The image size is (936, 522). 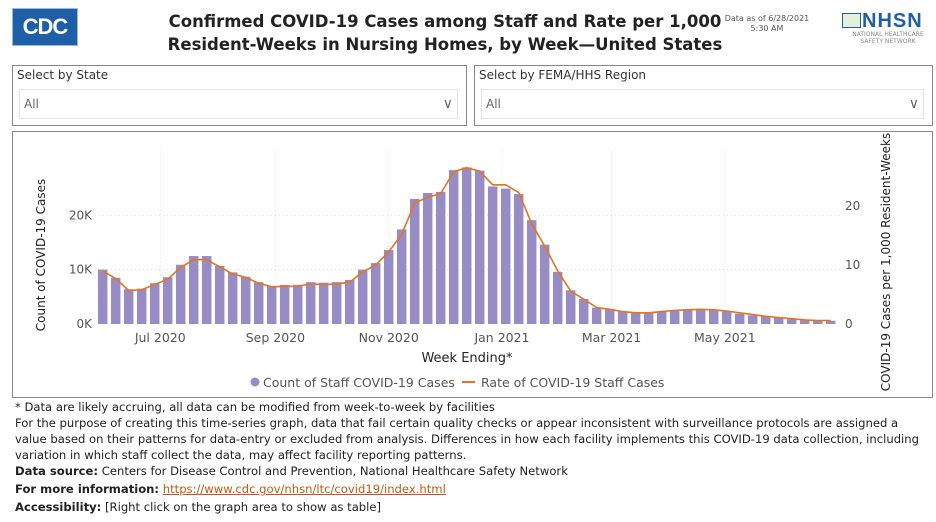 What do you see at coordinates (81, 215) in the screenshot?
I see `y-tick-label: 20K` at bounding box center [81, 215].